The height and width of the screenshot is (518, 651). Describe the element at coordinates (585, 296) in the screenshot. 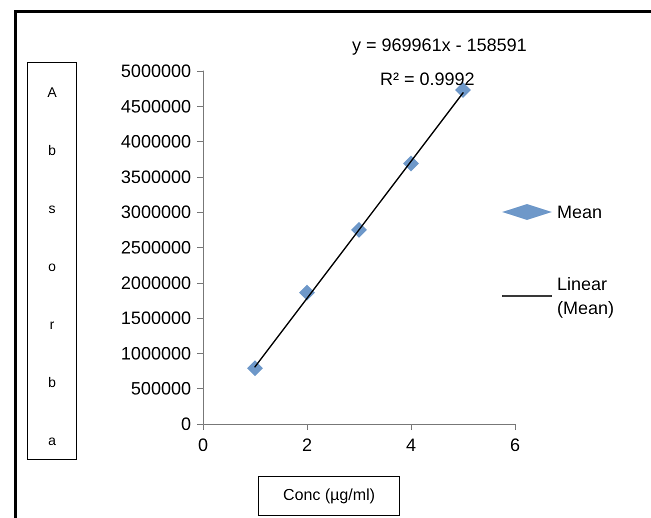

I see `legend-label: Linear (Mean)` at that location.